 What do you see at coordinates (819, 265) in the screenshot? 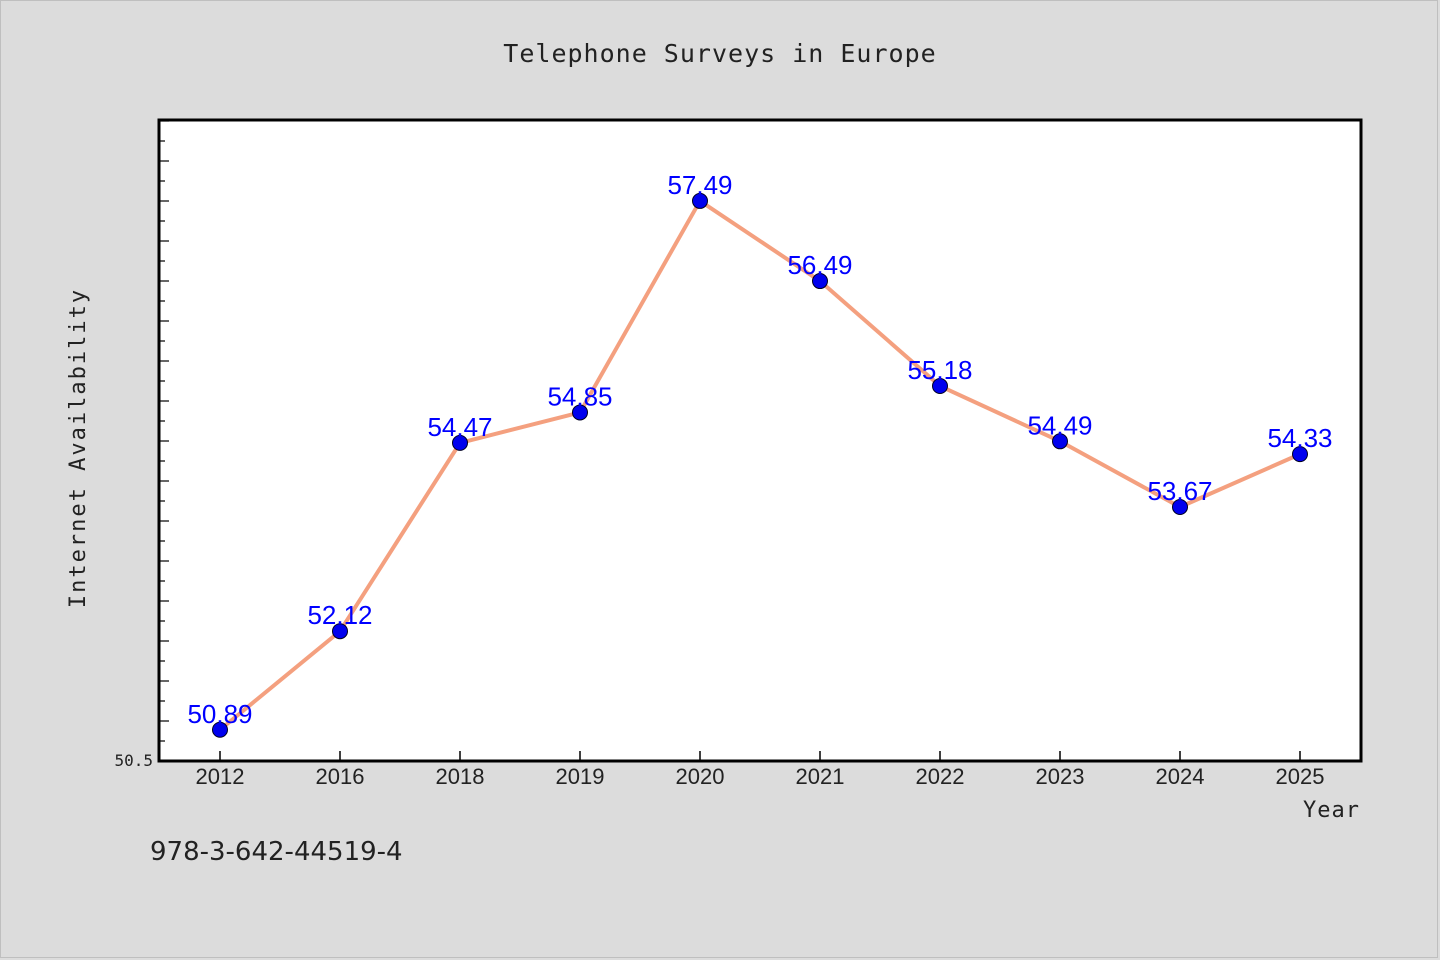
I see `data-label: 56.49` at bounding box center [819, 265].